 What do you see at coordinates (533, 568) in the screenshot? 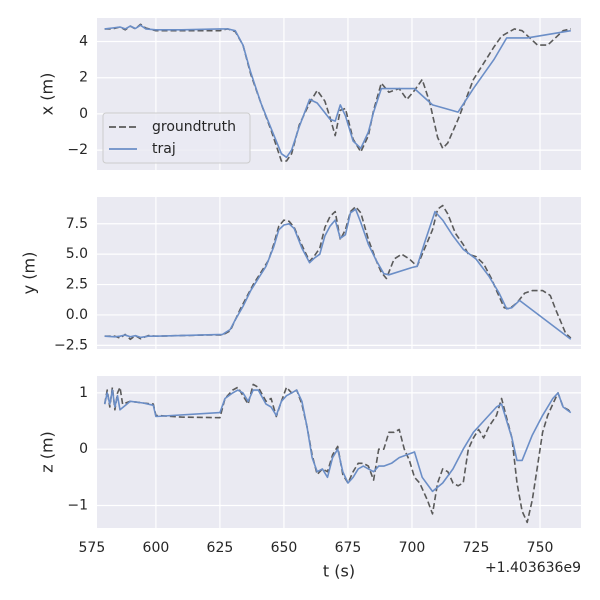
I see `x-axis-offset-label: +1.403636e9` at bounding box center [533, 568].